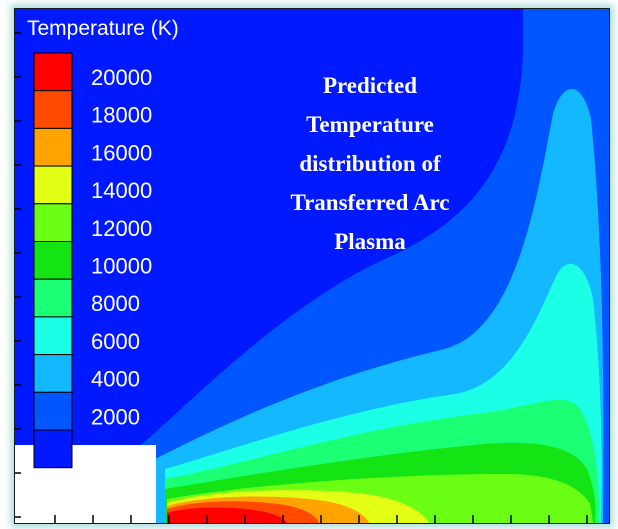 Image resolution: width=618 pixels, height=529 pixels. What do you see at coordinates (370, 241) in the screenshot?
I see `annotation-line: Plasma` at bounding box center [370, 241].